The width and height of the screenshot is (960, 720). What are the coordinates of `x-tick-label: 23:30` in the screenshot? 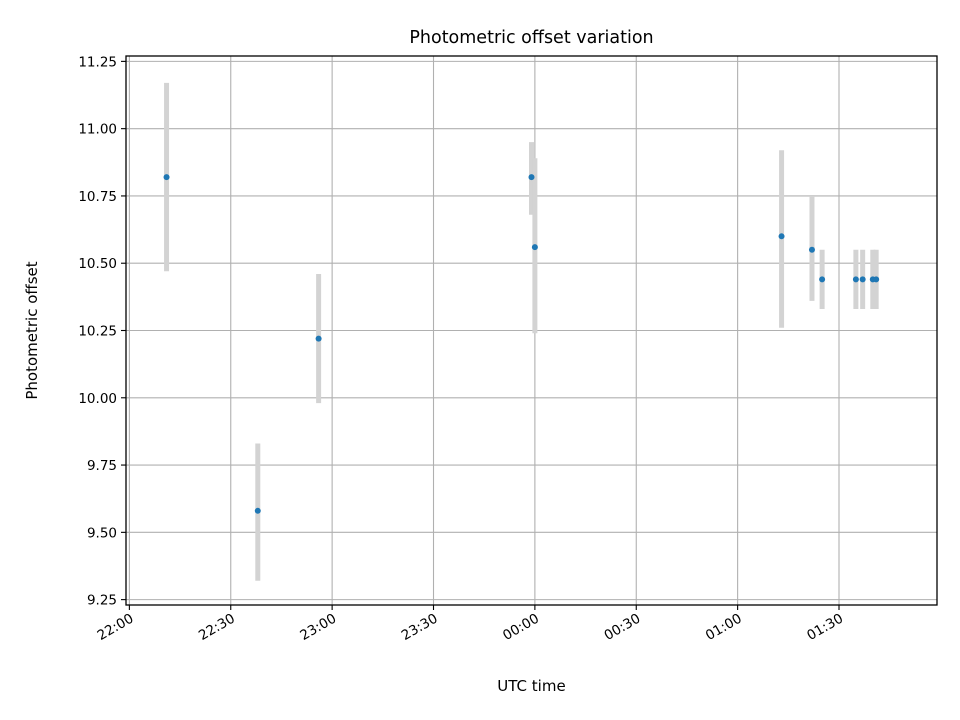 It's located at (420, 627).